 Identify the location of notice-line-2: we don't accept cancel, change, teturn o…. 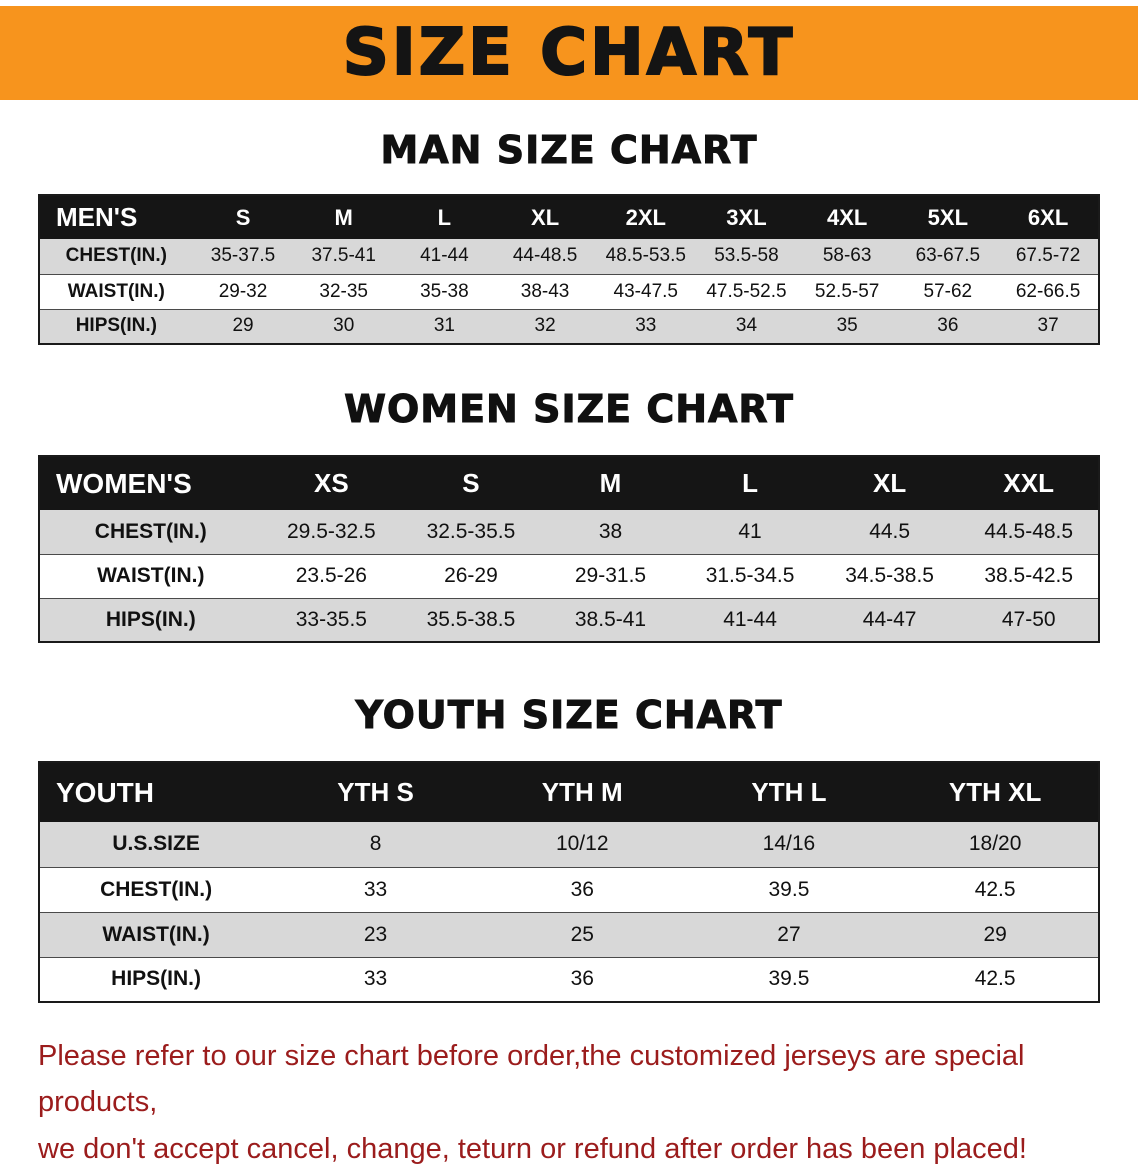
(532, 1148).